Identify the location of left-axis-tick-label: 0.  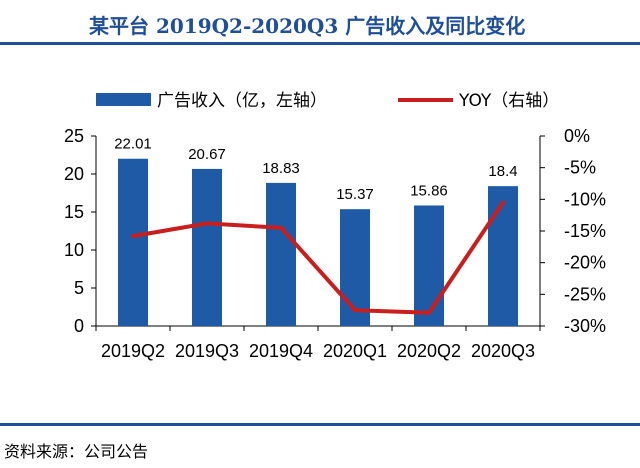
(79, 326).